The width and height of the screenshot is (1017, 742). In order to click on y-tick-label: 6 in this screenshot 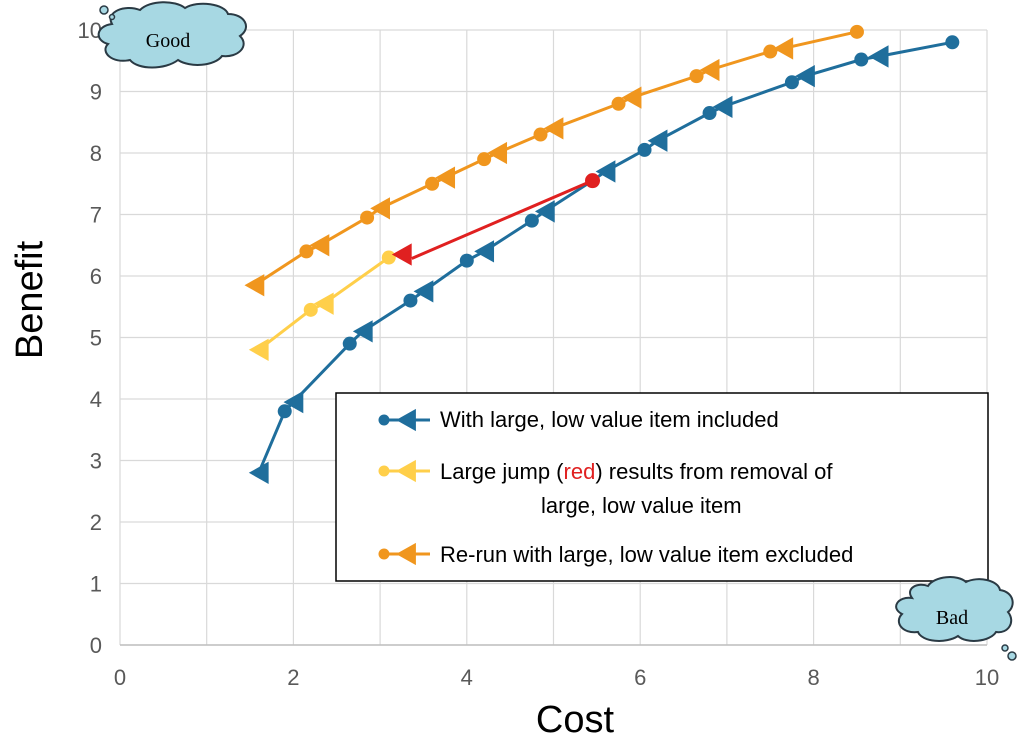, I will do `click(96, 276)`.